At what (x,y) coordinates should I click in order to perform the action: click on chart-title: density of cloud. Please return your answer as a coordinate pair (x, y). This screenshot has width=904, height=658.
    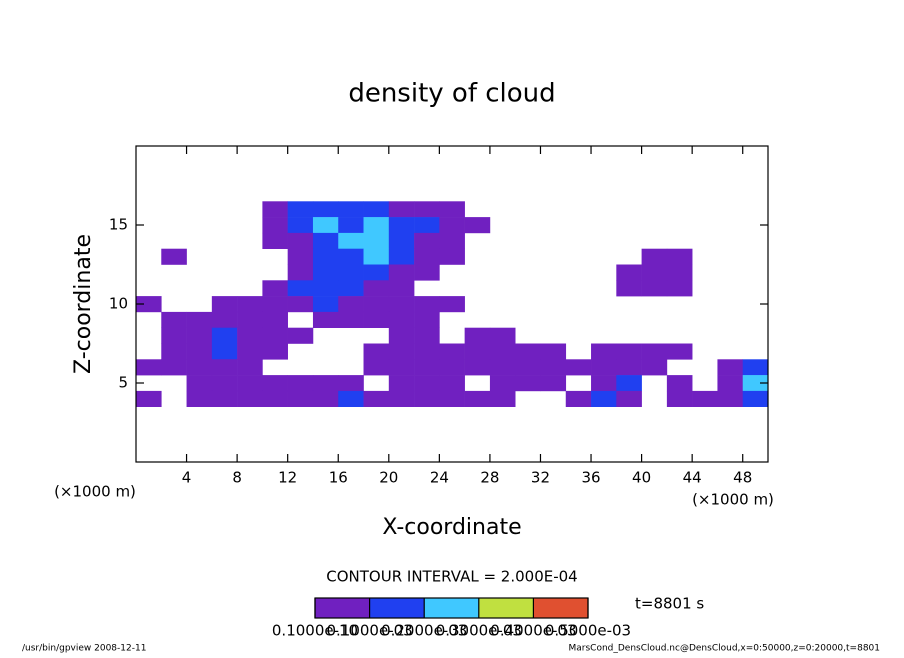
    Looking at the image, I should click on (451, 94).